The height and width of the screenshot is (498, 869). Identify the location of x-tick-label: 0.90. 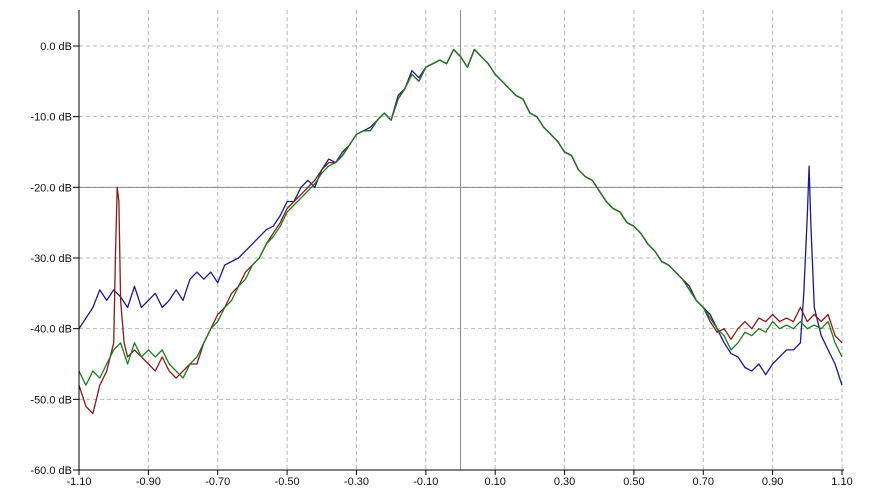
(772, 482).